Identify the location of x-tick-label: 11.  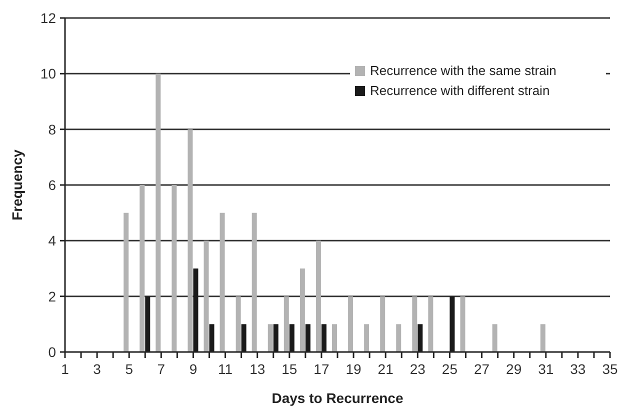
(225, 369).